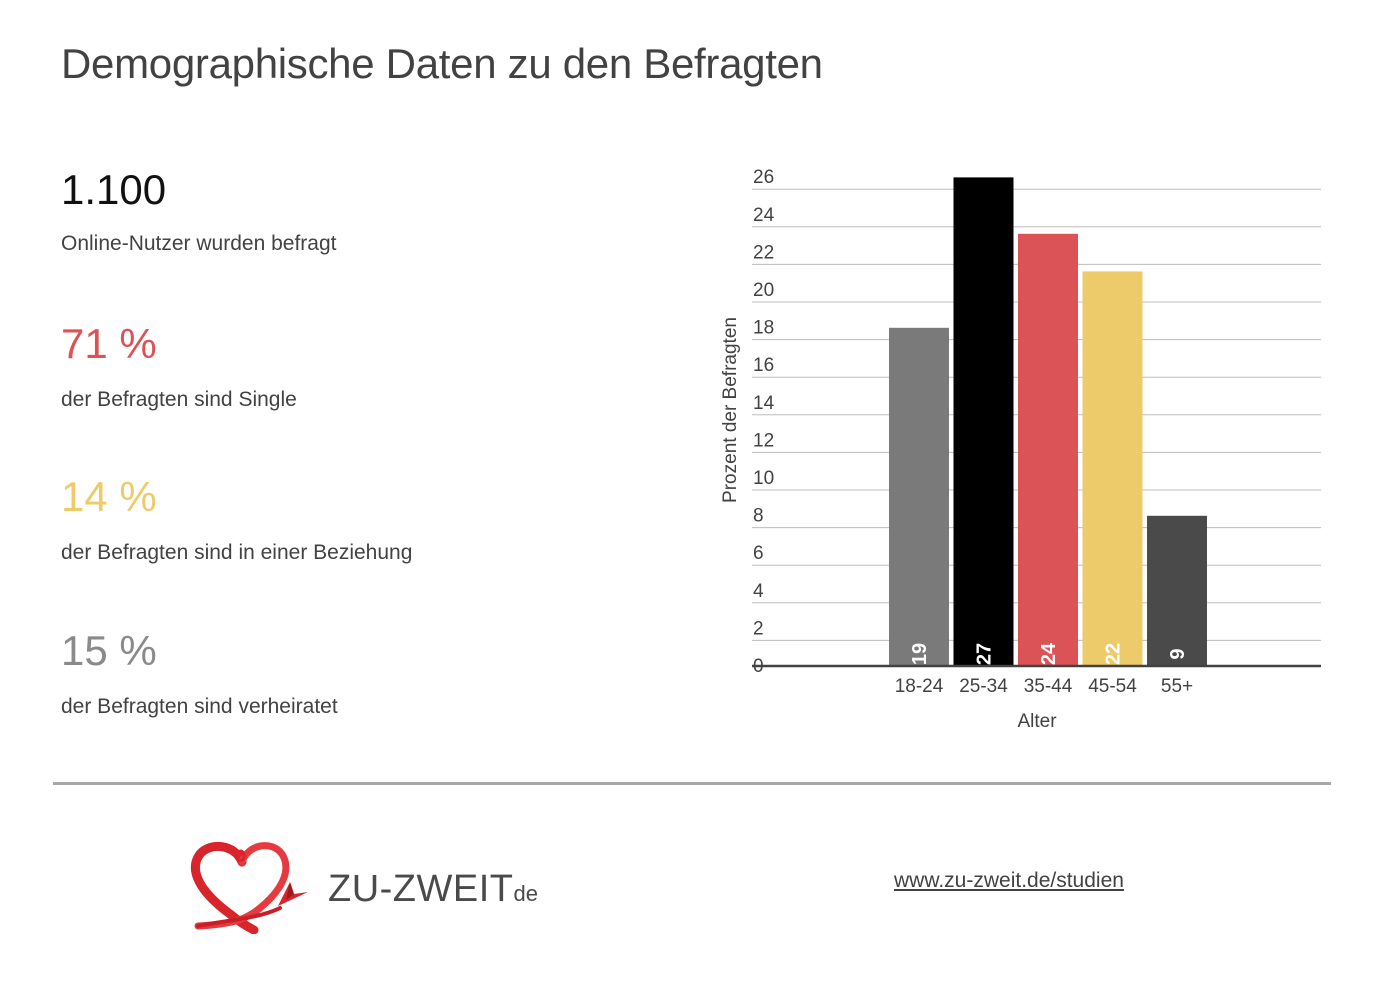 Image resolution: width=1389 pixels, height=992 pixels. Describe the element at coordinates (199, 706) in the screenshot. I see `stat-label: der Befragten sind verheiratet` at that location.